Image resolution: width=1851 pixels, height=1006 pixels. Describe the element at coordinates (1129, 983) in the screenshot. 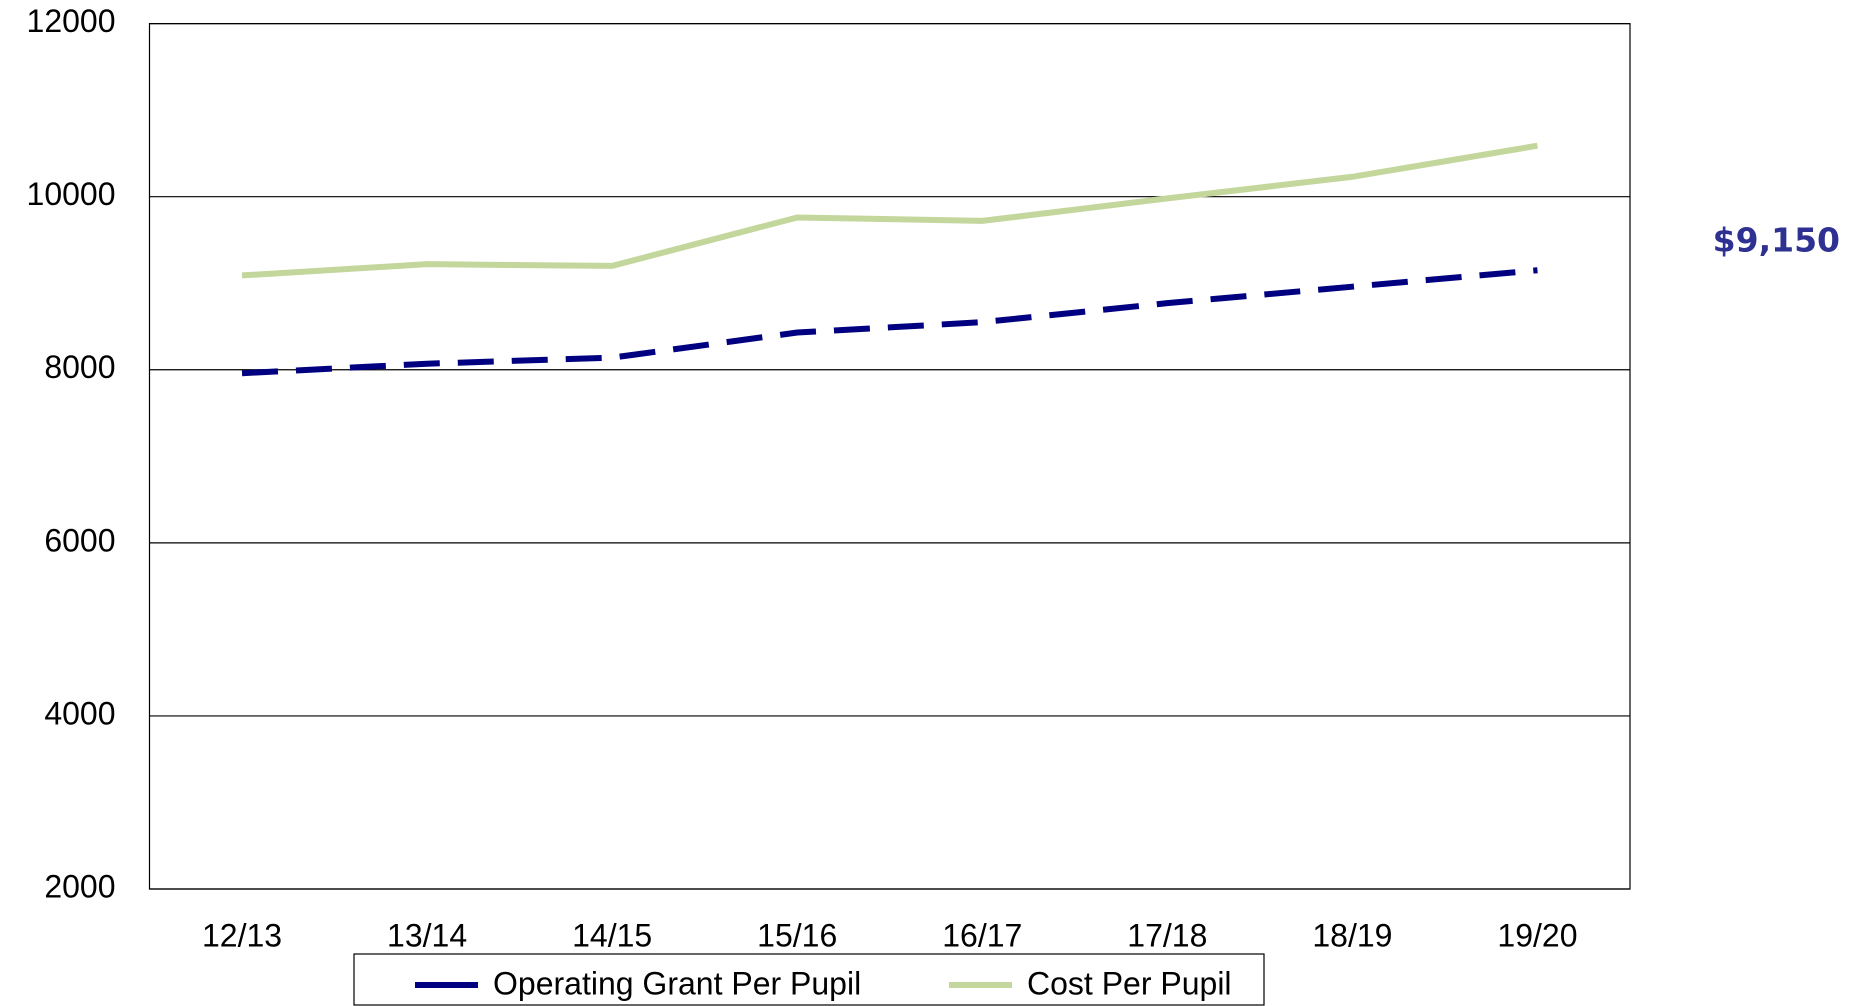

I see `legend-label: Cost Per Pupil` at that location.